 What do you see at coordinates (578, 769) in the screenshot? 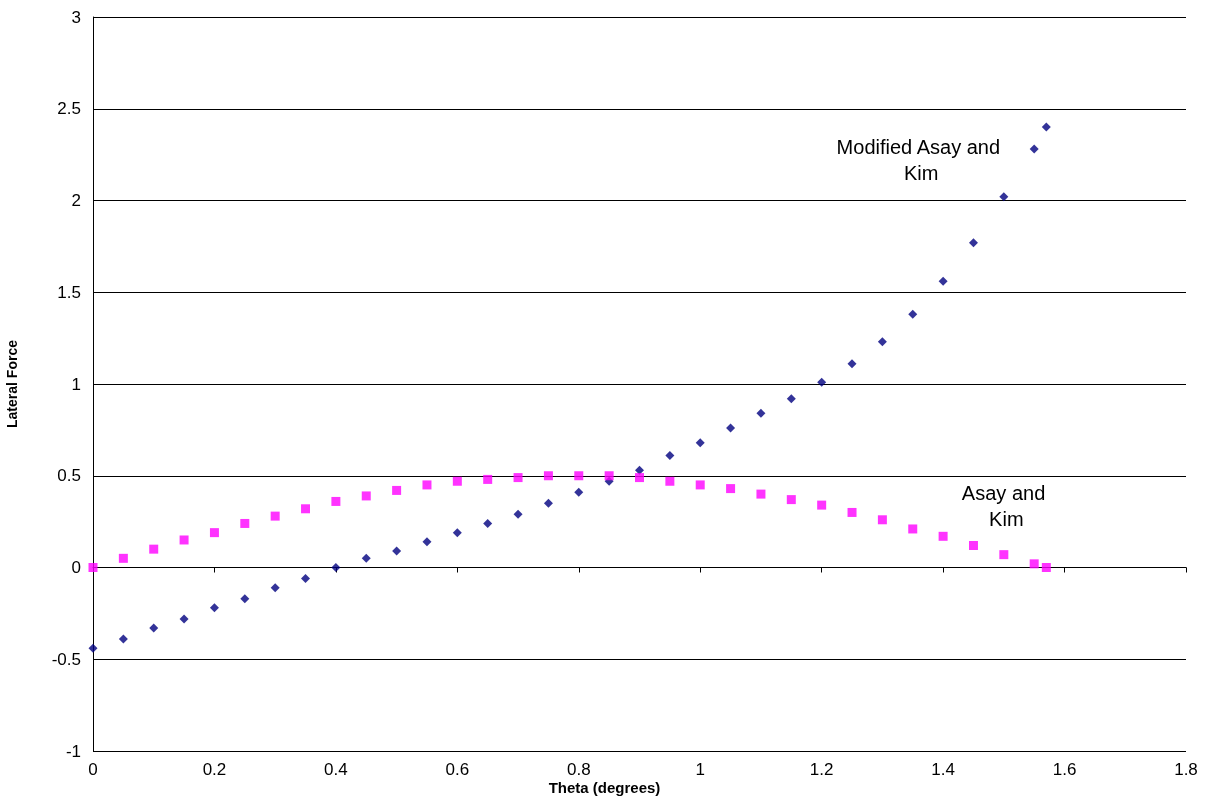
I see `x-tick-label: 0.8` at bounding box center [578, 769].